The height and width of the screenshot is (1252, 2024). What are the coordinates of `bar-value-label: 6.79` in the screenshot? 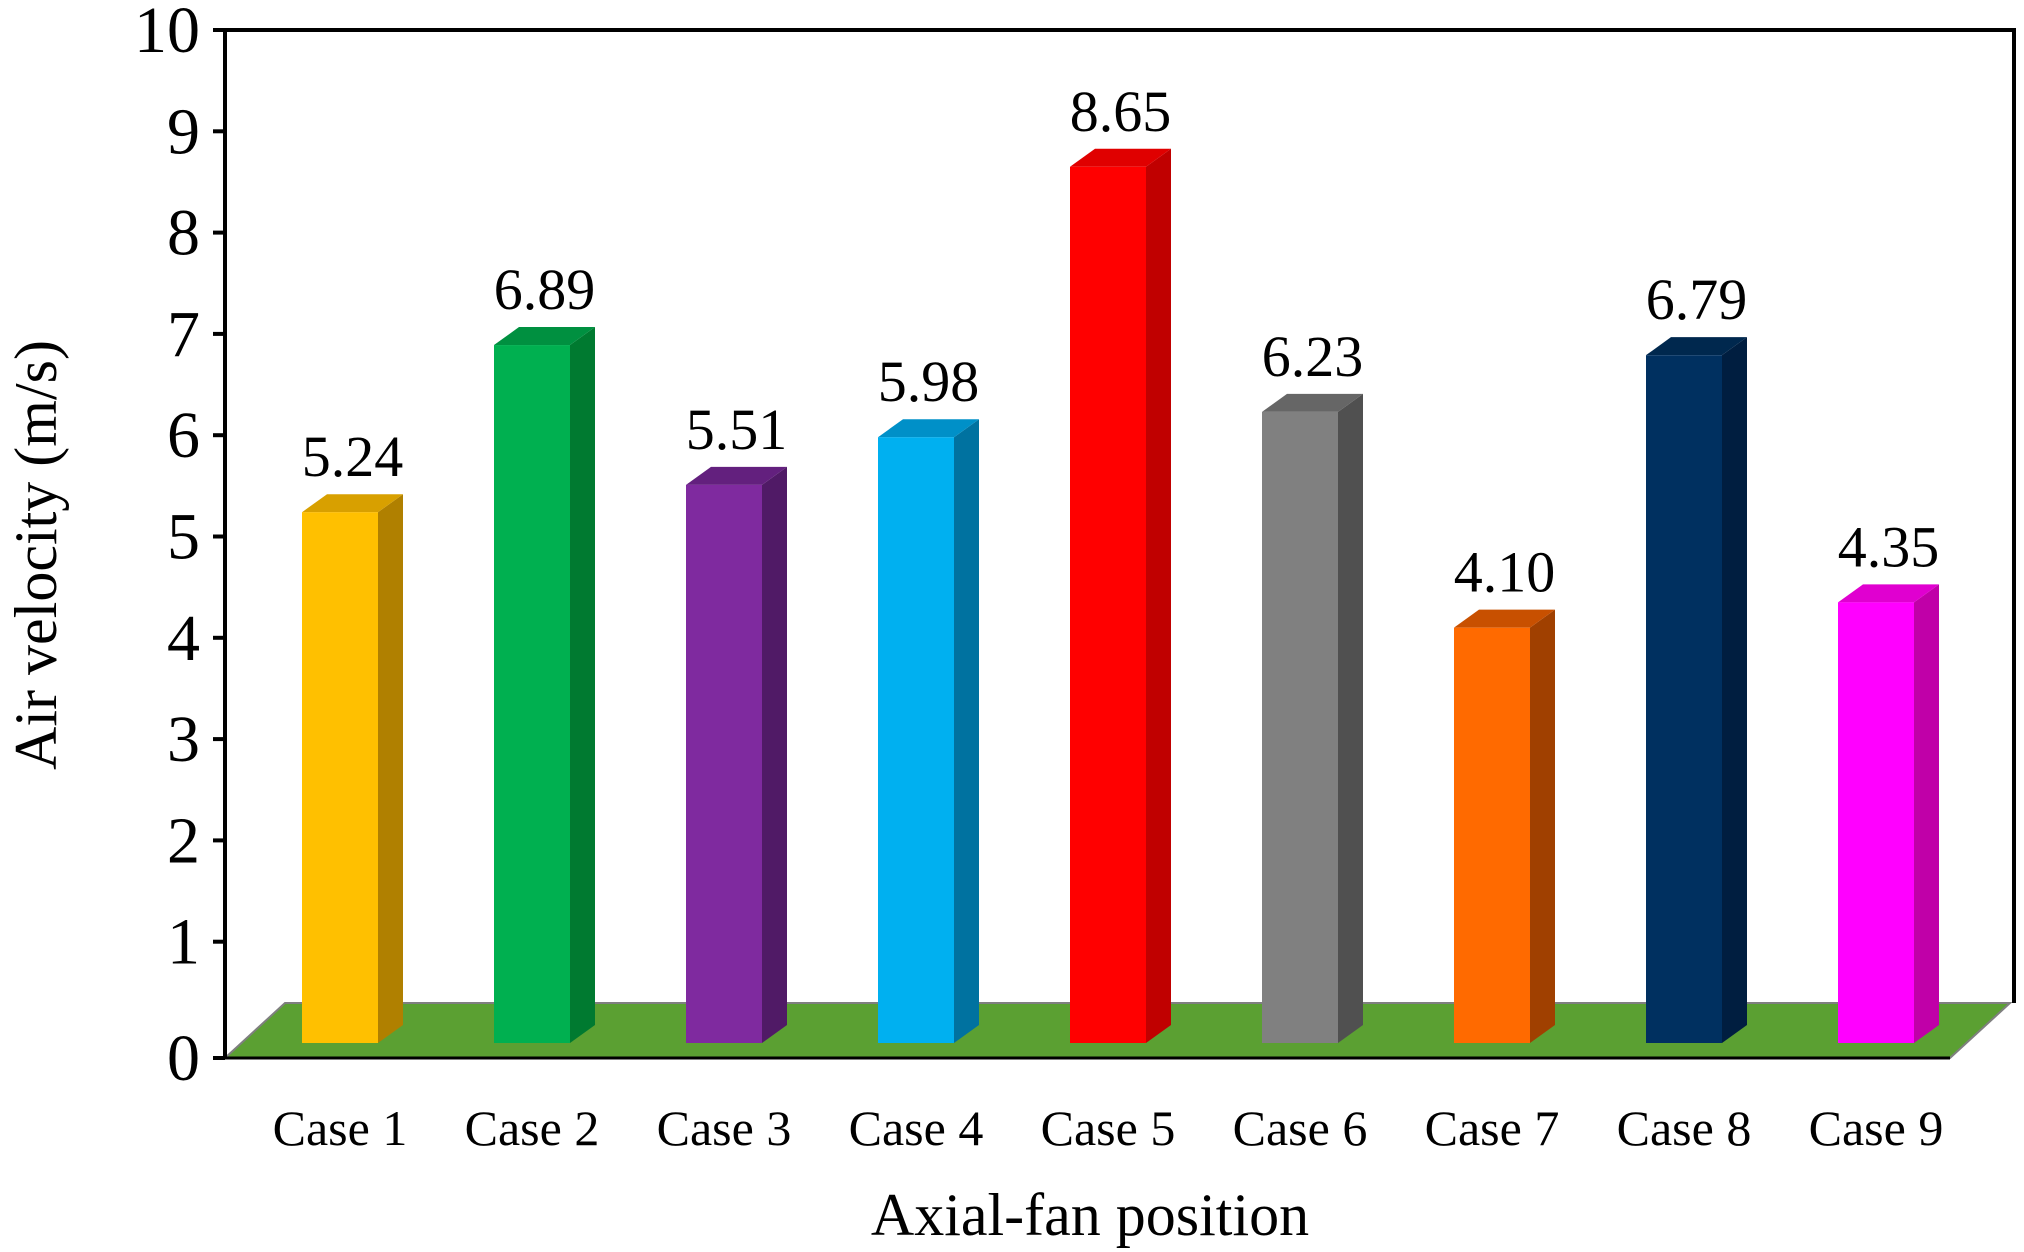 It's located at (1697, 299).